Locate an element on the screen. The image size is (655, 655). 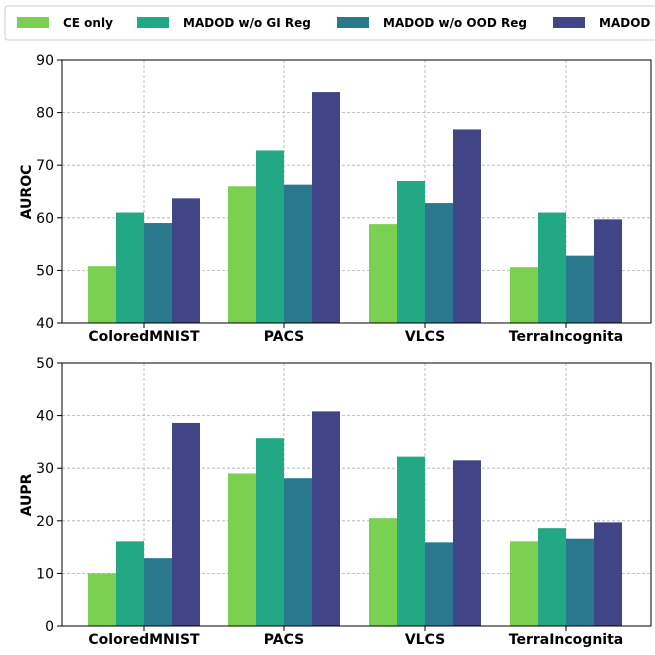
bar-auroc-vlcs-s1 is located at coordinates (411, 251).